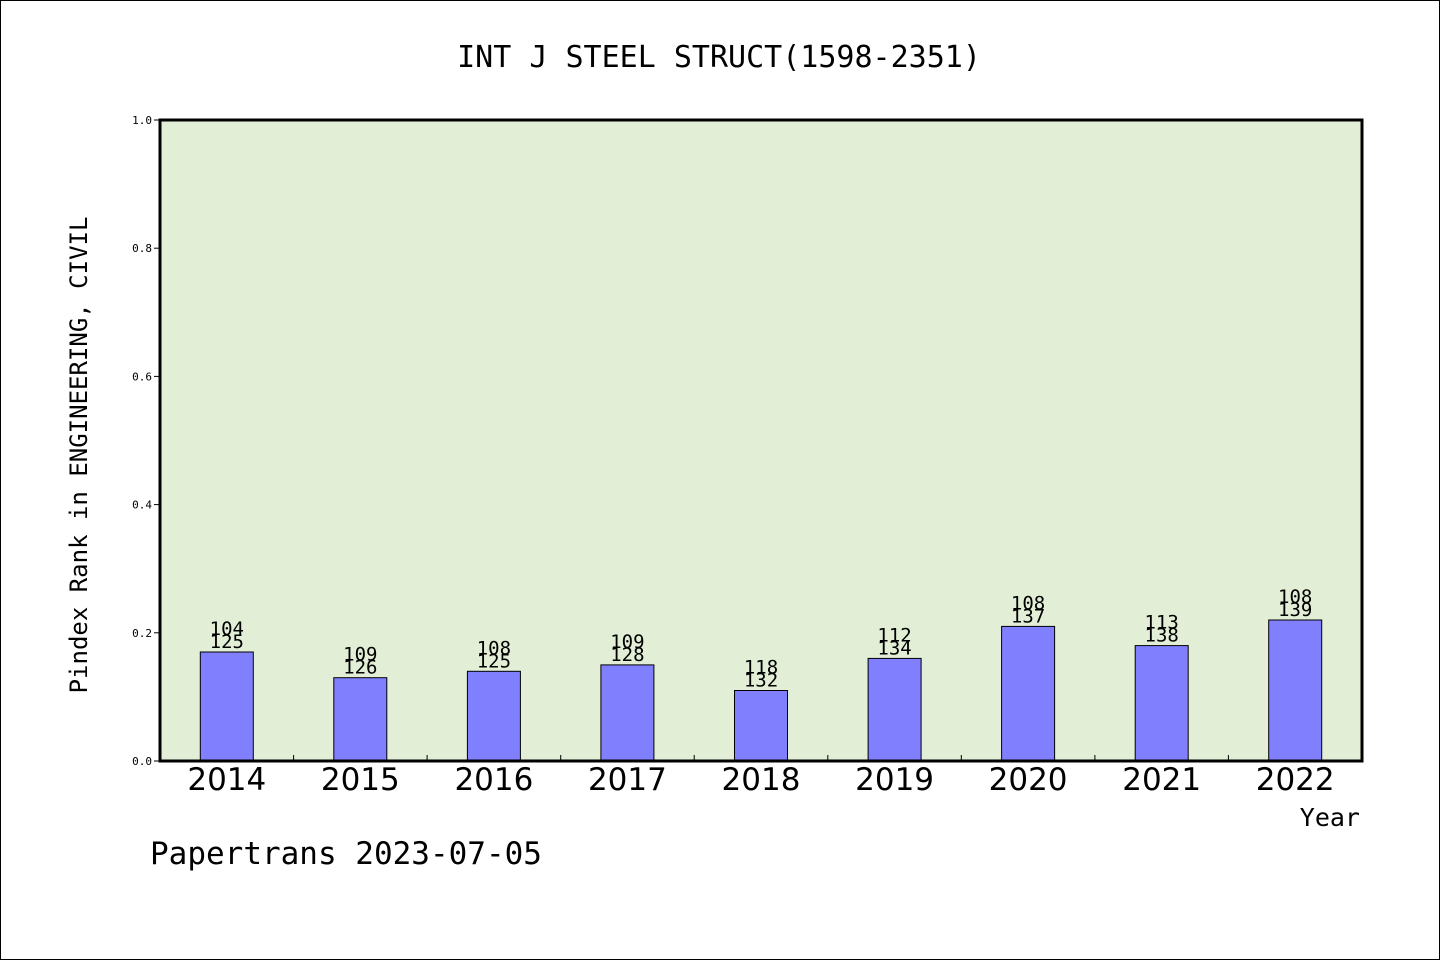 The height and width of the screenshot is (963, 1440). I want to click on bar-group, so click(761, 690).